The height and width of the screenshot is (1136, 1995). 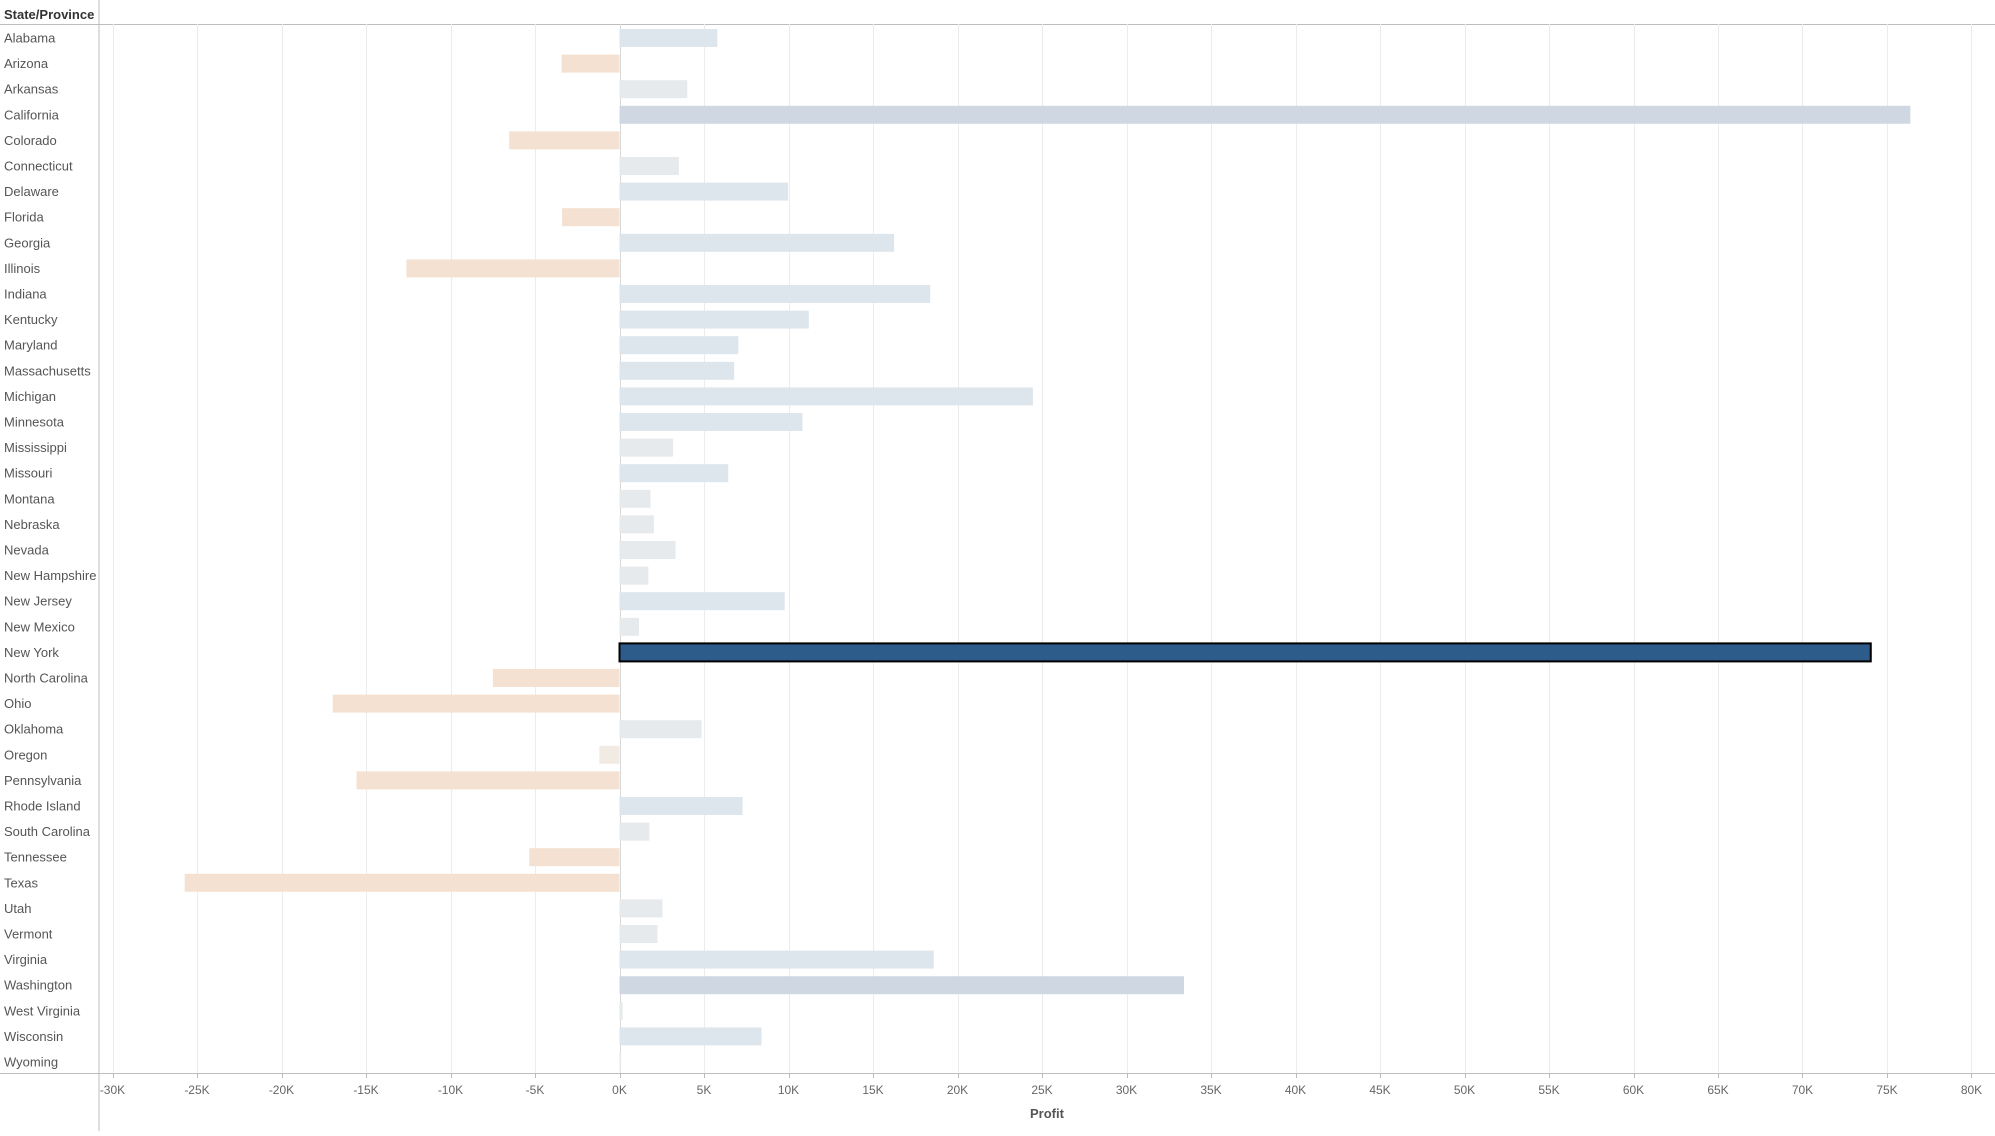 I want to click on bar-arizona, so click(x=590, y=63).